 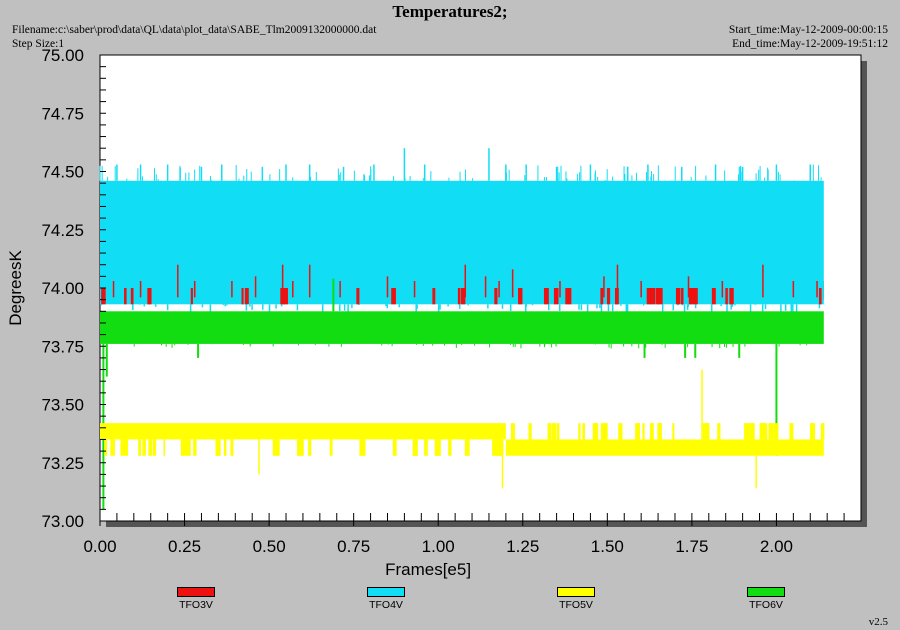 I want to click on x-tick-label-0: 0.00, so click(x=99, y=546).